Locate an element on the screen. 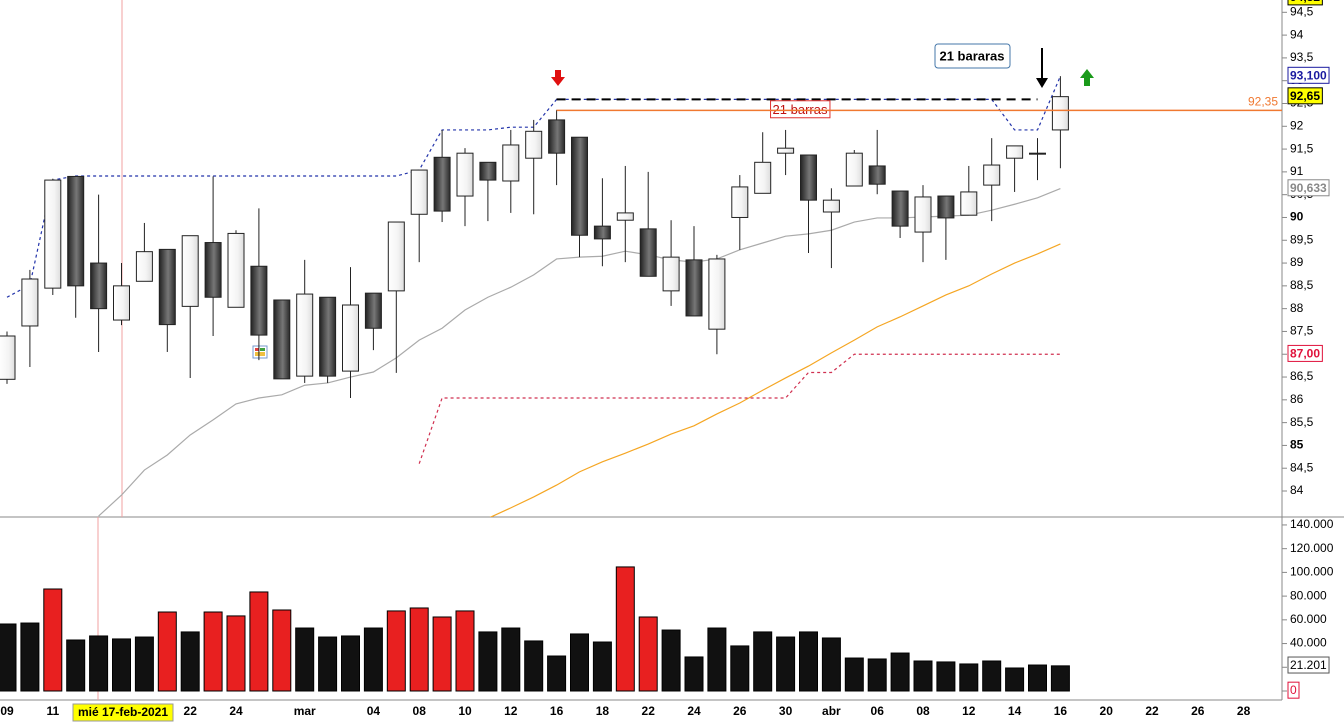  volume-marker: 21.201 is located at coordinates (1308, 665).